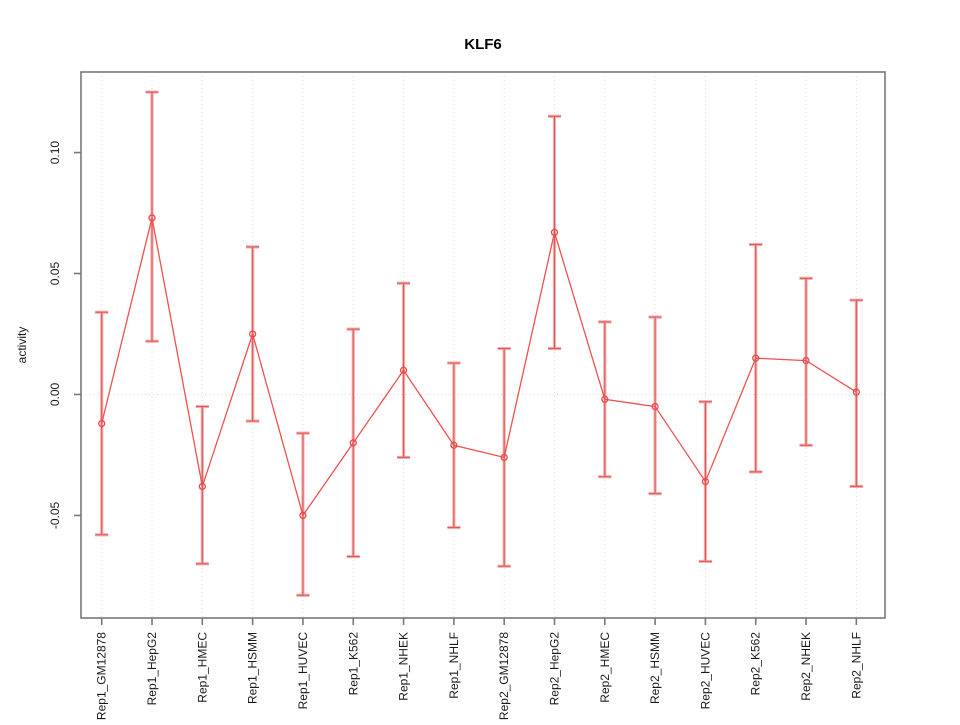 This screenshot has height=725, width=960. I want to click on x-tick-label: Rep1_HepG2, so click(152, 669).